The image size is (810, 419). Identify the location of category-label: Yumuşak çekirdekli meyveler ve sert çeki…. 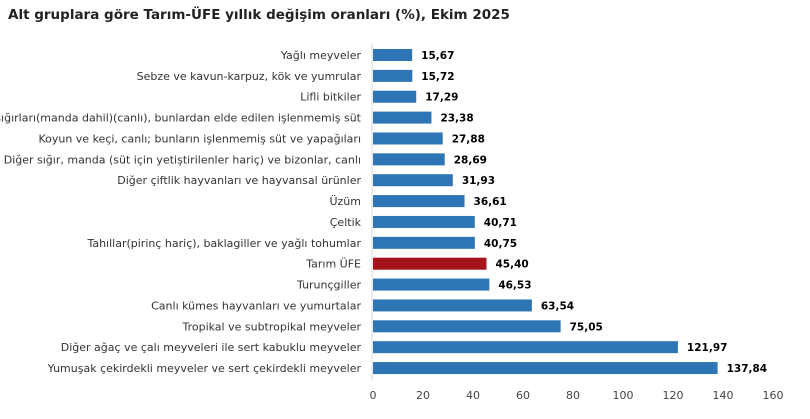
(204, 368).